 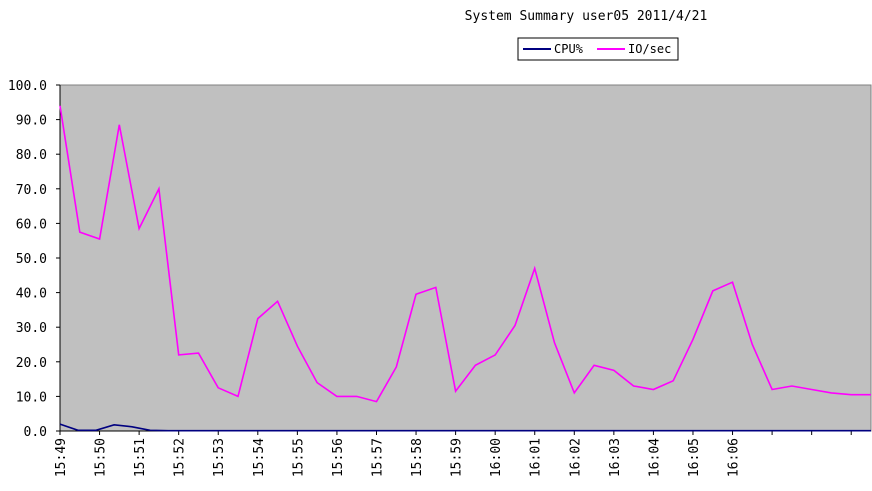 What do you see at coordinates (694, 457) in the screenshot?
I see `x-tick-label: 16:05` at bounding box center [694, 457].